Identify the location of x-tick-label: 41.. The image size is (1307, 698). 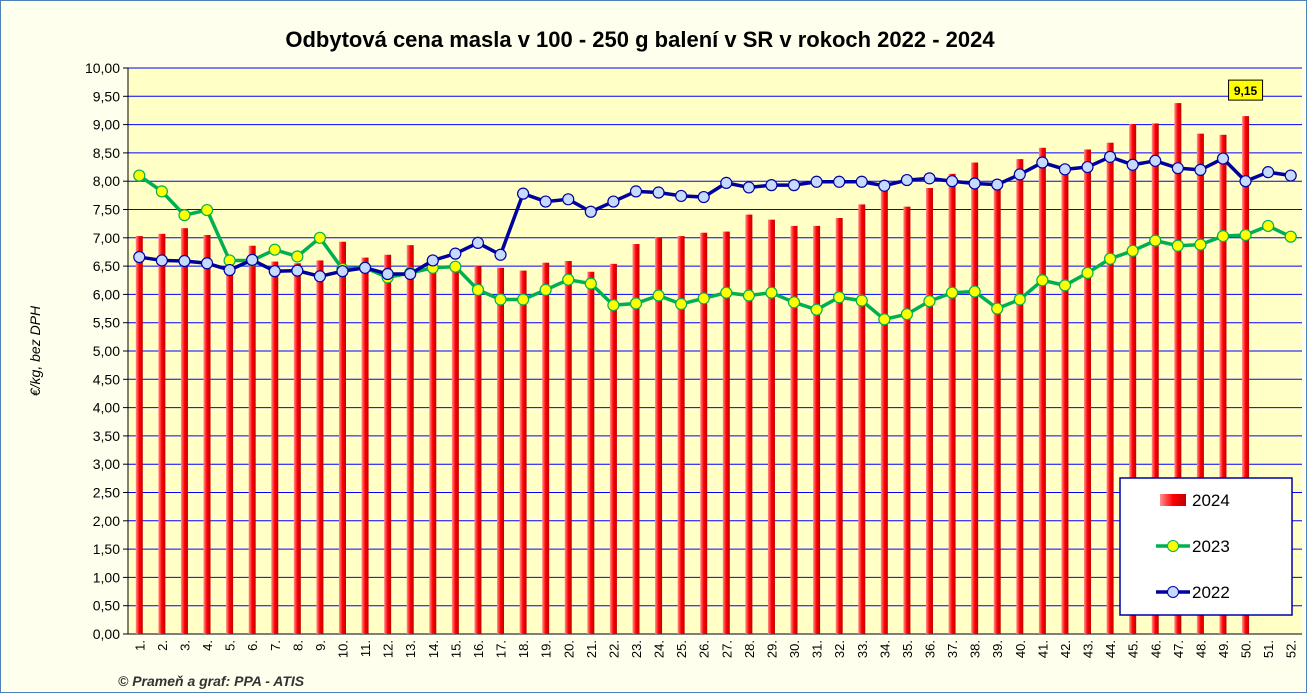
(1042, 649).